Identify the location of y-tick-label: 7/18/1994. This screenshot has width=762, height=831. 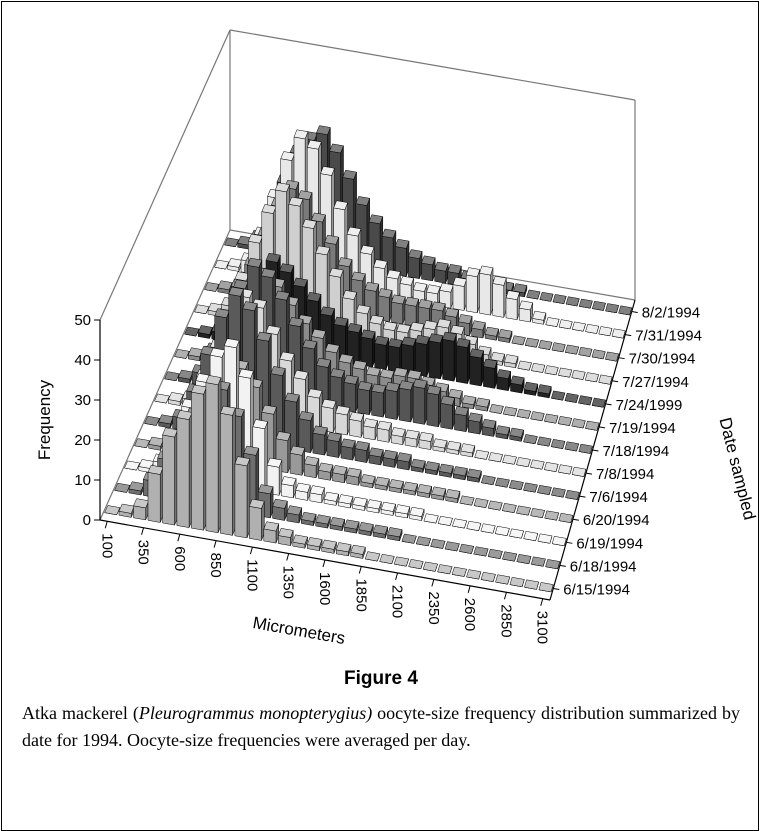
(636, 451).